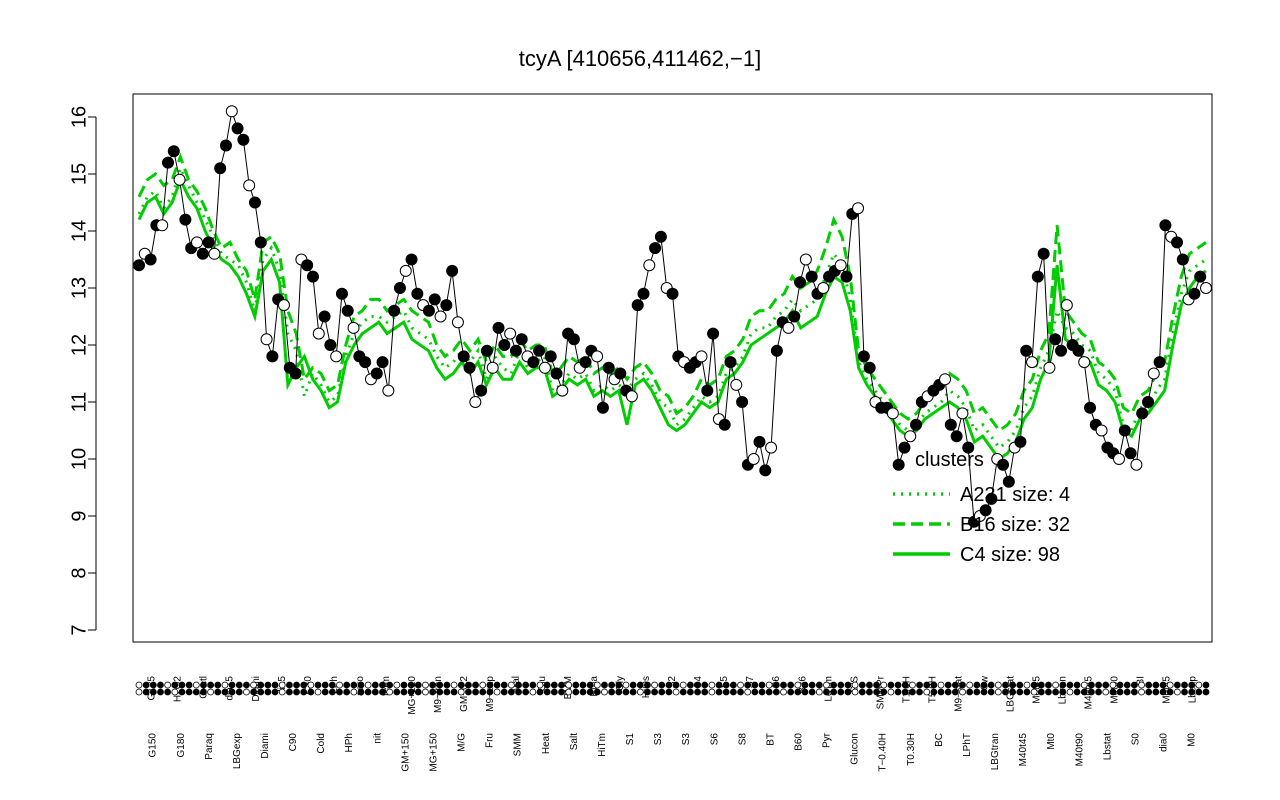 This screenshot has width=1280, height=800. What do you see at coordinates (630, 739) in the screenshot?
I see `x-label-bottom: S1` at bounding box center [630, 739].